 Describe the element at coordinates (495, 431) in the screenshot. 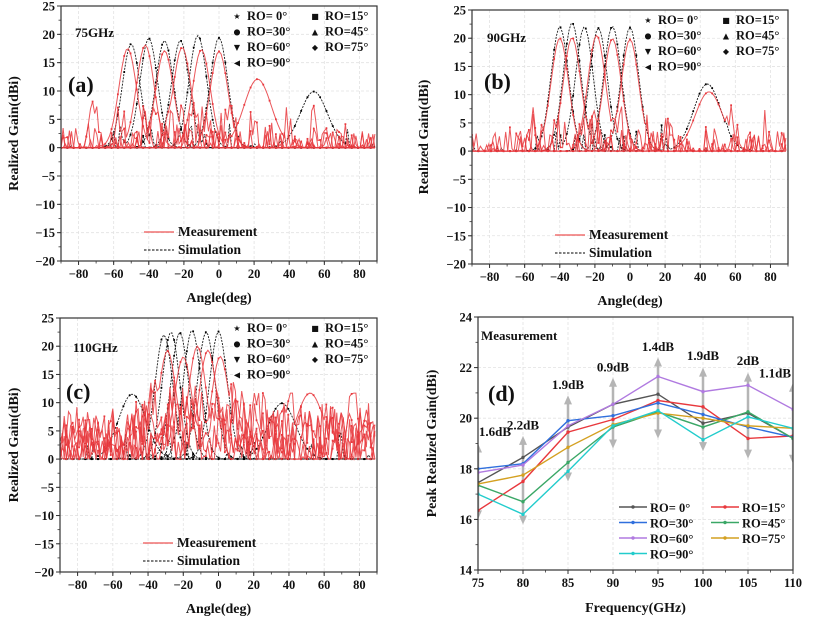

I see `spread-label: 1.6dB` at that location.